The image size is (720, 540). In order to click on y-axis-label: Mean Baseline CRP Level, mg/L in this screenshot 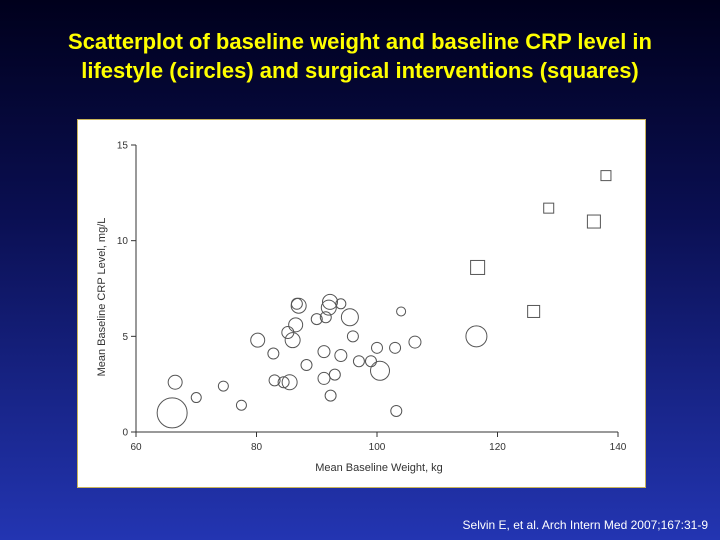, I will do `click(102, 297)`.